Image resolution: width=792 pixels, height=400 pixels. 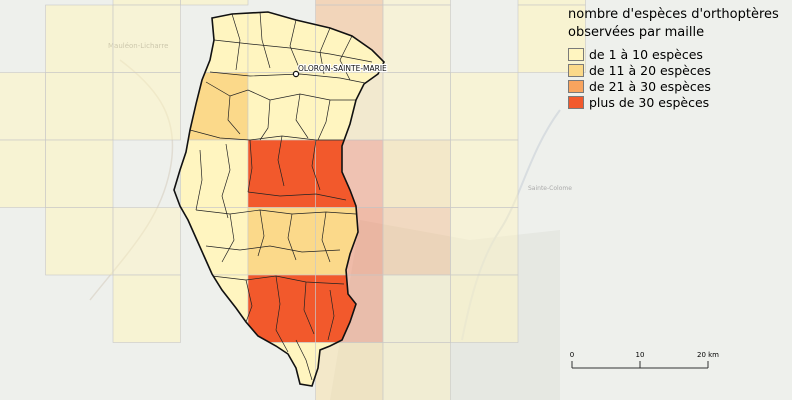 What do you see at coordinates (644, 360) in the screenshot?
I see `scale-bar: 0 10 20 km` at bounding box center [644, 360].